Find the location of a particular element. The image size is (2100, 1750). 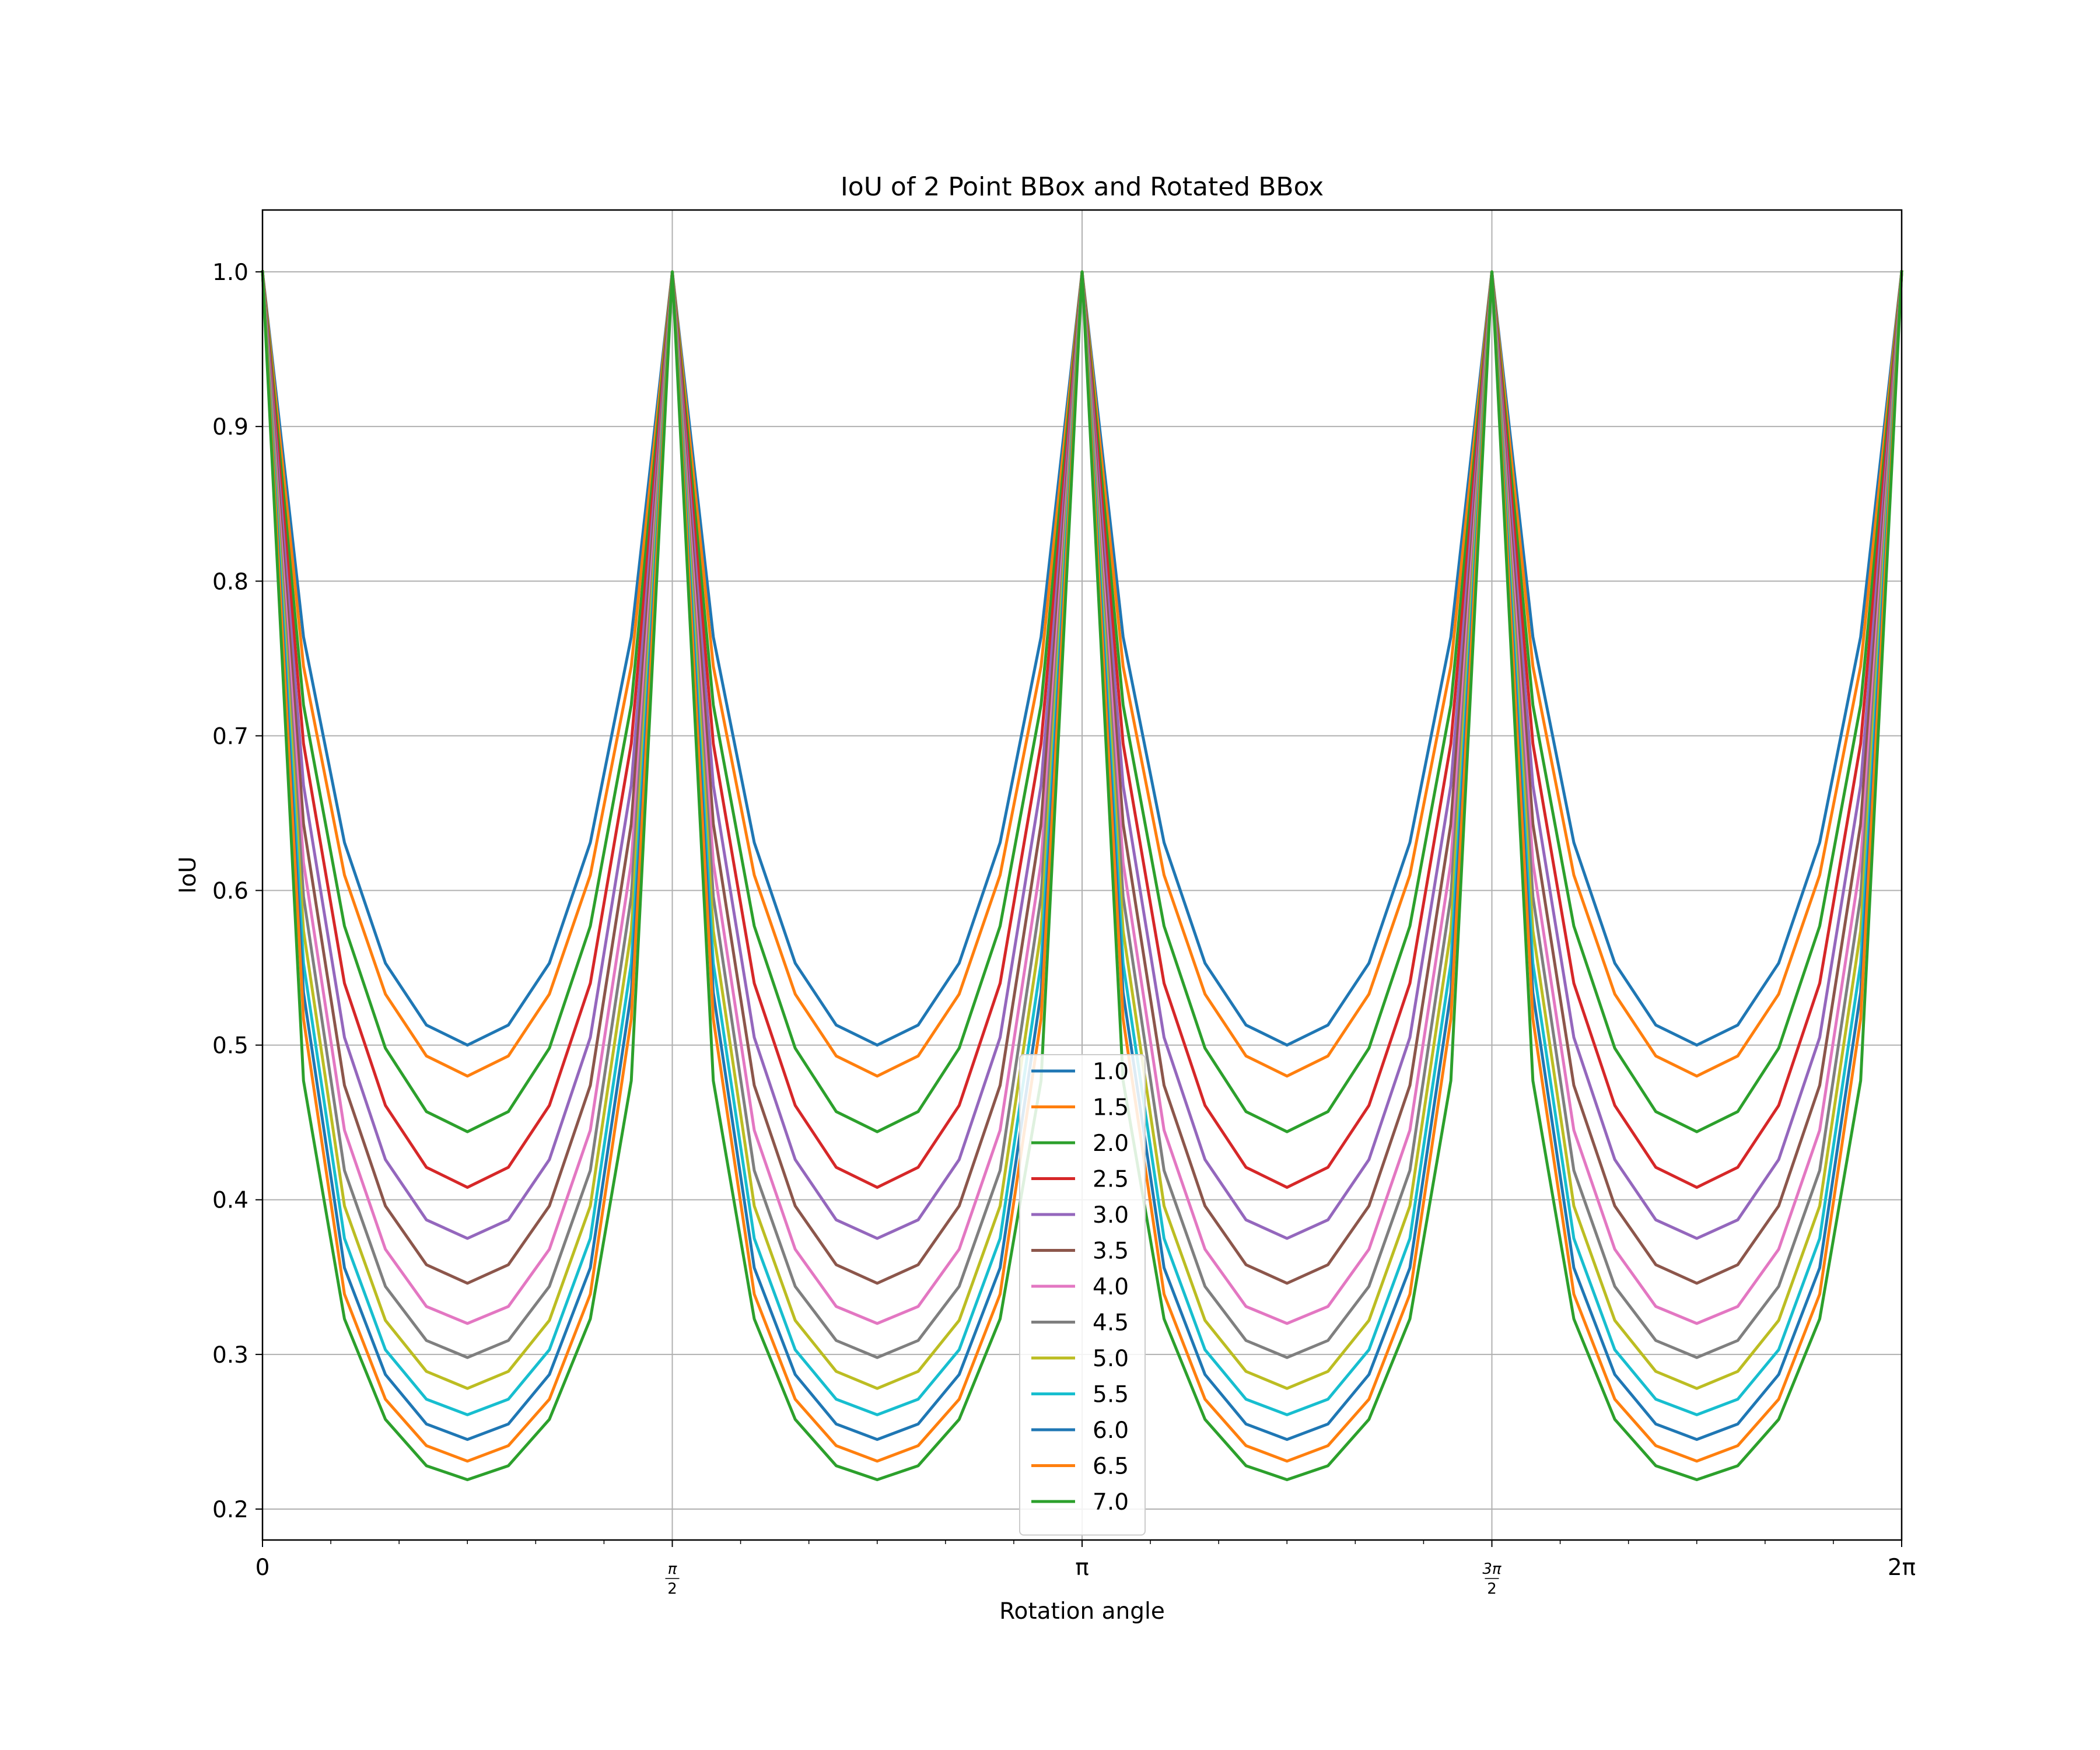

legend-label: 3.0 is located at coordinates (1111, 1215).